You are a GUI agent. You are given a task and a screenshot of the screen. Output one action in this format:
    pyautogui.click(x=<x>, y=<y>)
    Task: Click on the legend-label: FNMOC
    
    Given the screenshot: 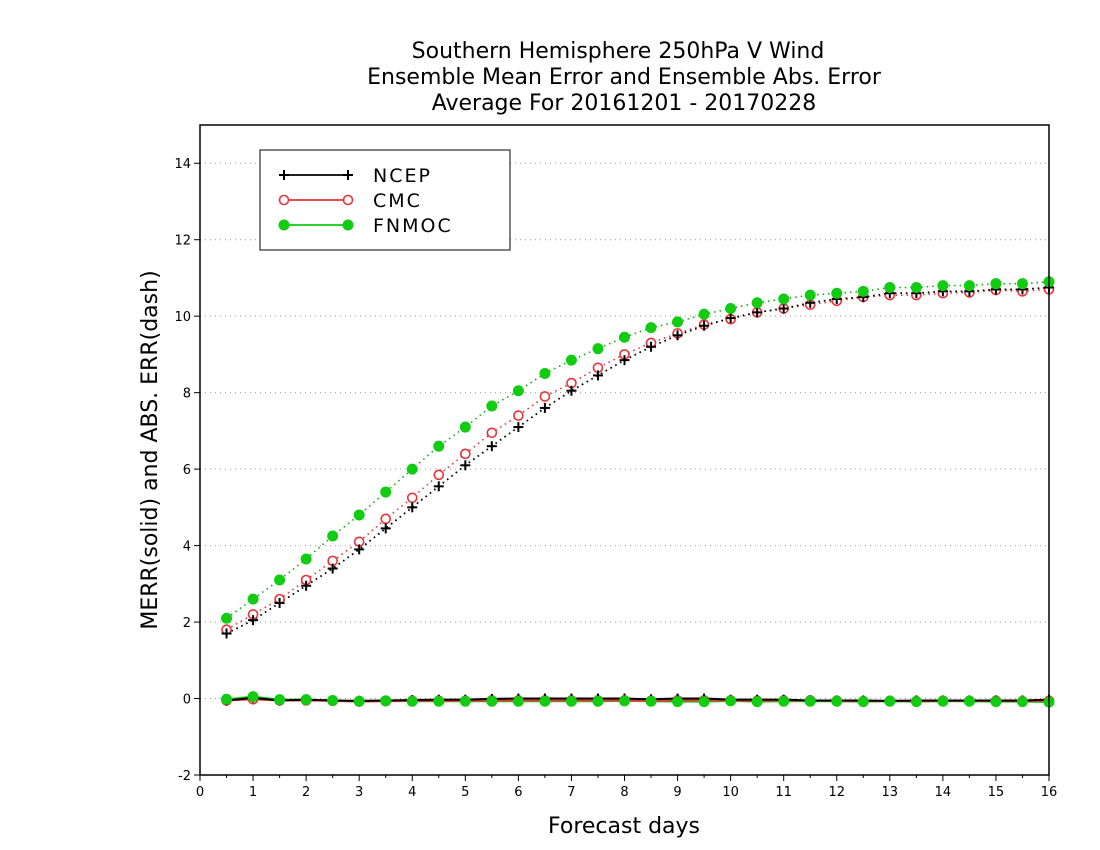 What is the action you would take?
    pyautogui.click(x=413, y=226)
    